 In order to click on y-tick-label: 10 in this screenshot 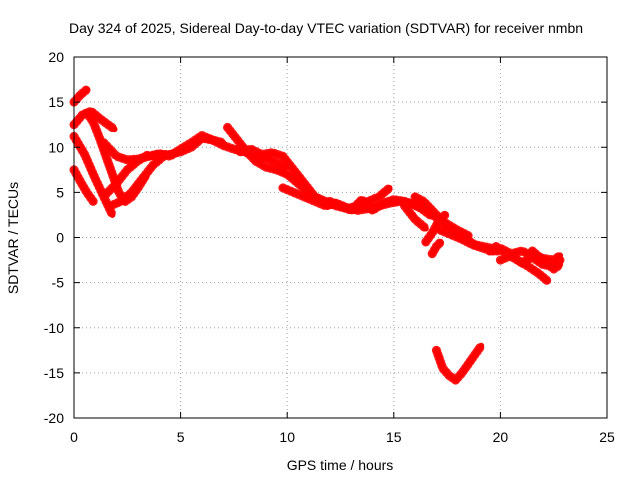, I will do `click(56, 147)`.